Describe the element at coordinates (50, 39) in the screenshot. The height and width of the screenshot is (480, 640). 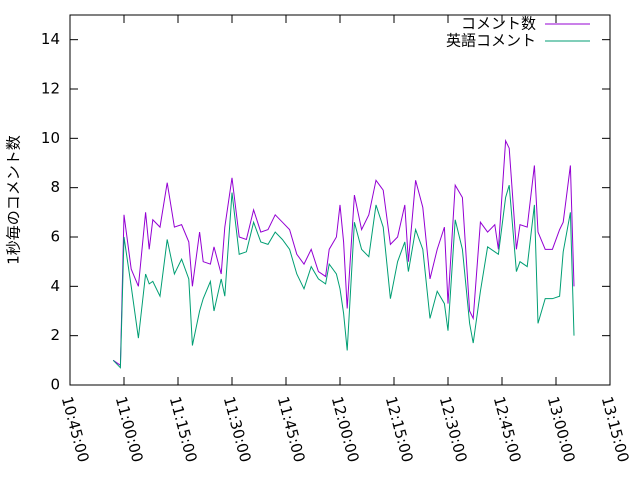
I see `y-tick-label: 14` at that location.